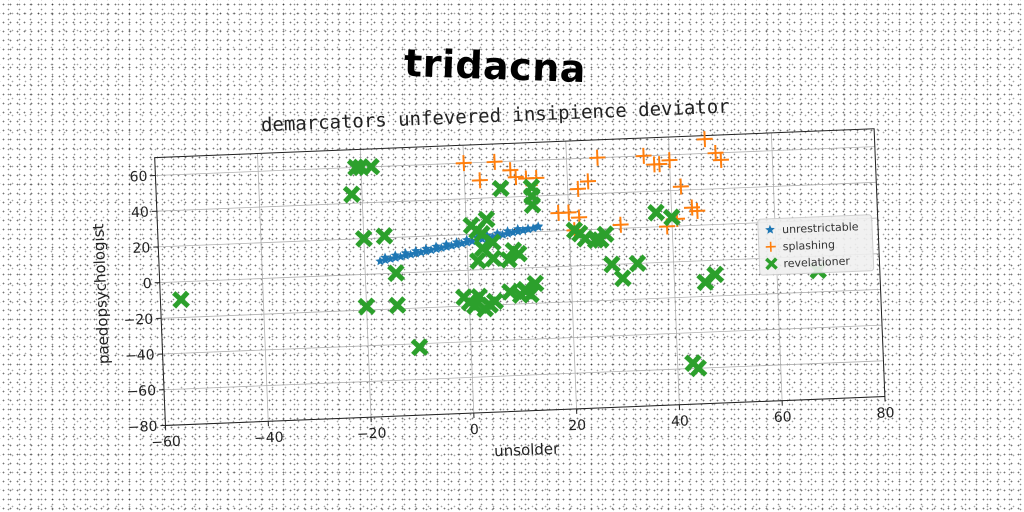 The height and width of the screenshot is (512, 1024). What do you see at coordinates (141, 391) in the screenshot?
I see `y-tick-label: −60` at bounding box center [141, 391].